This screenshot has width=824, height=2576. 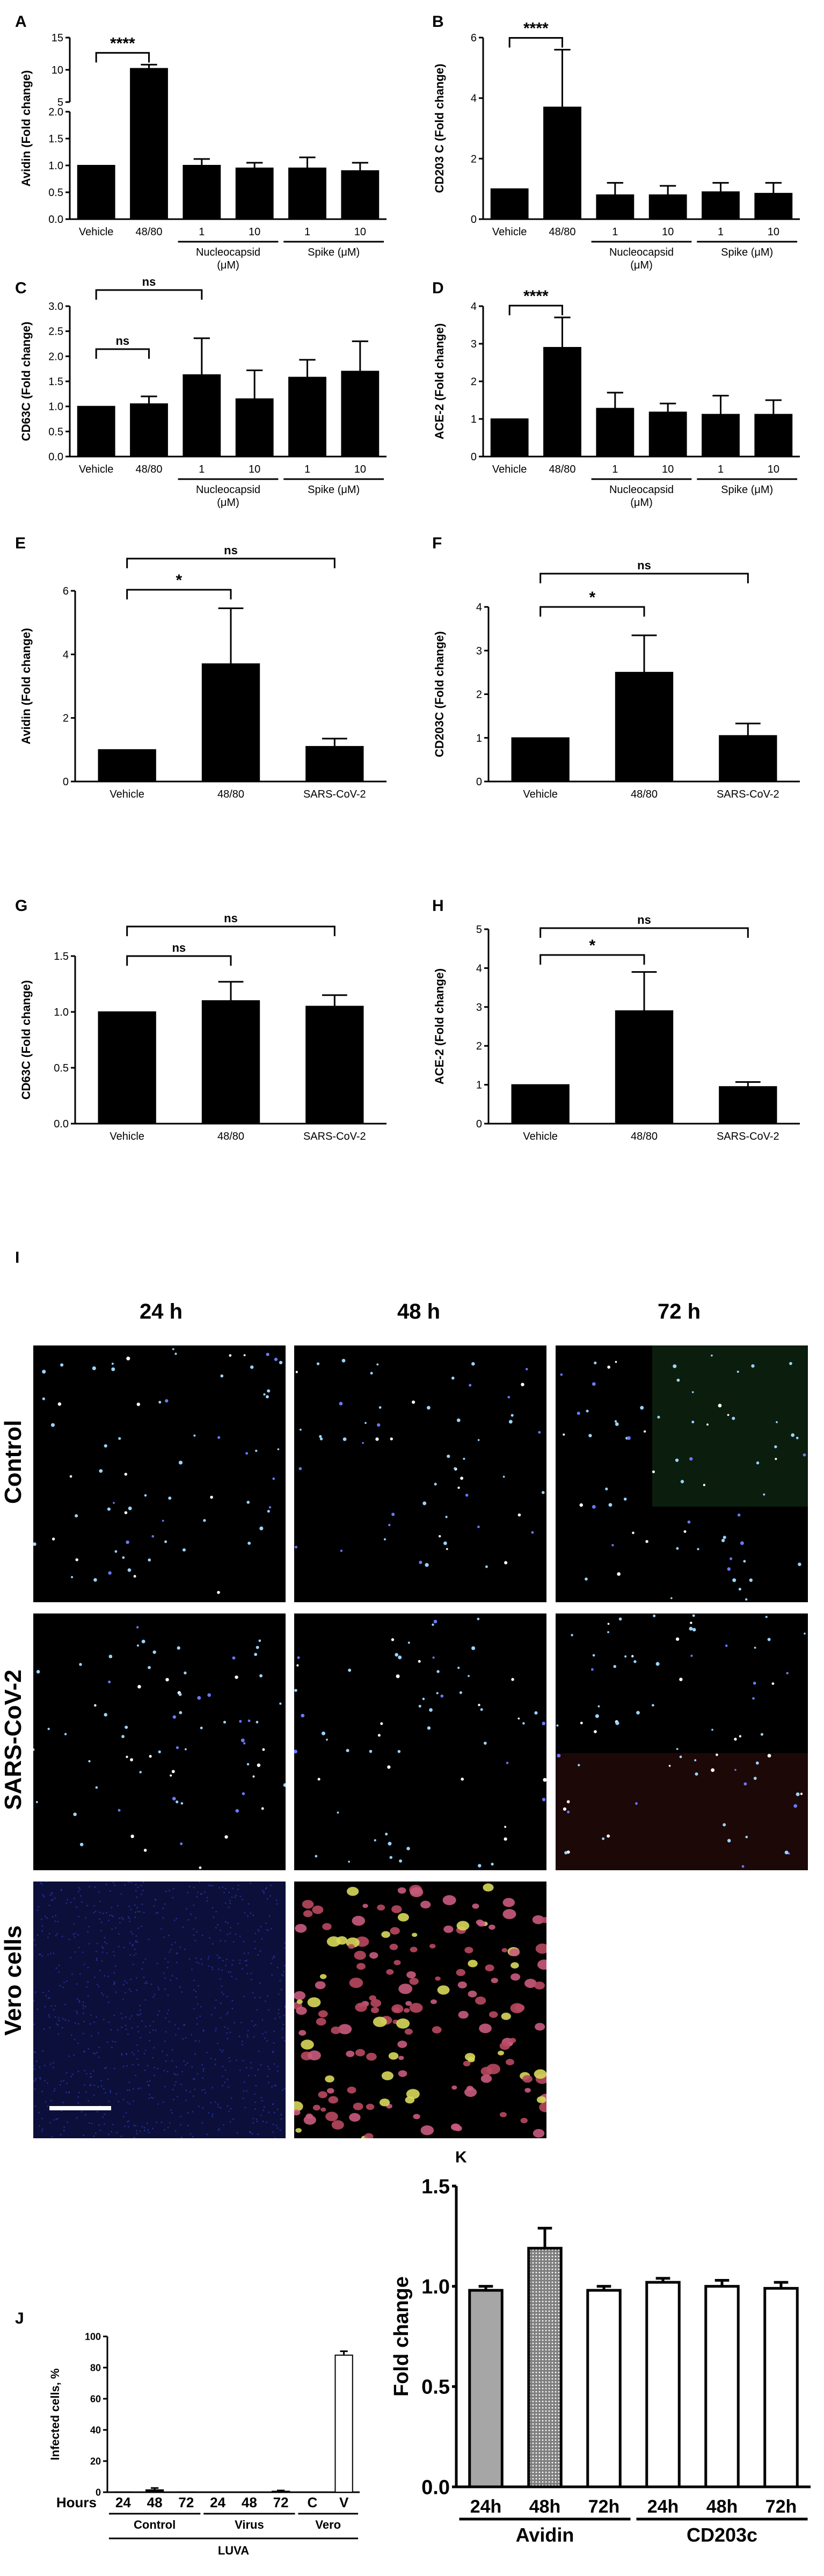 I want to click on y-tick-label: 3, so click(x=474, y=344).